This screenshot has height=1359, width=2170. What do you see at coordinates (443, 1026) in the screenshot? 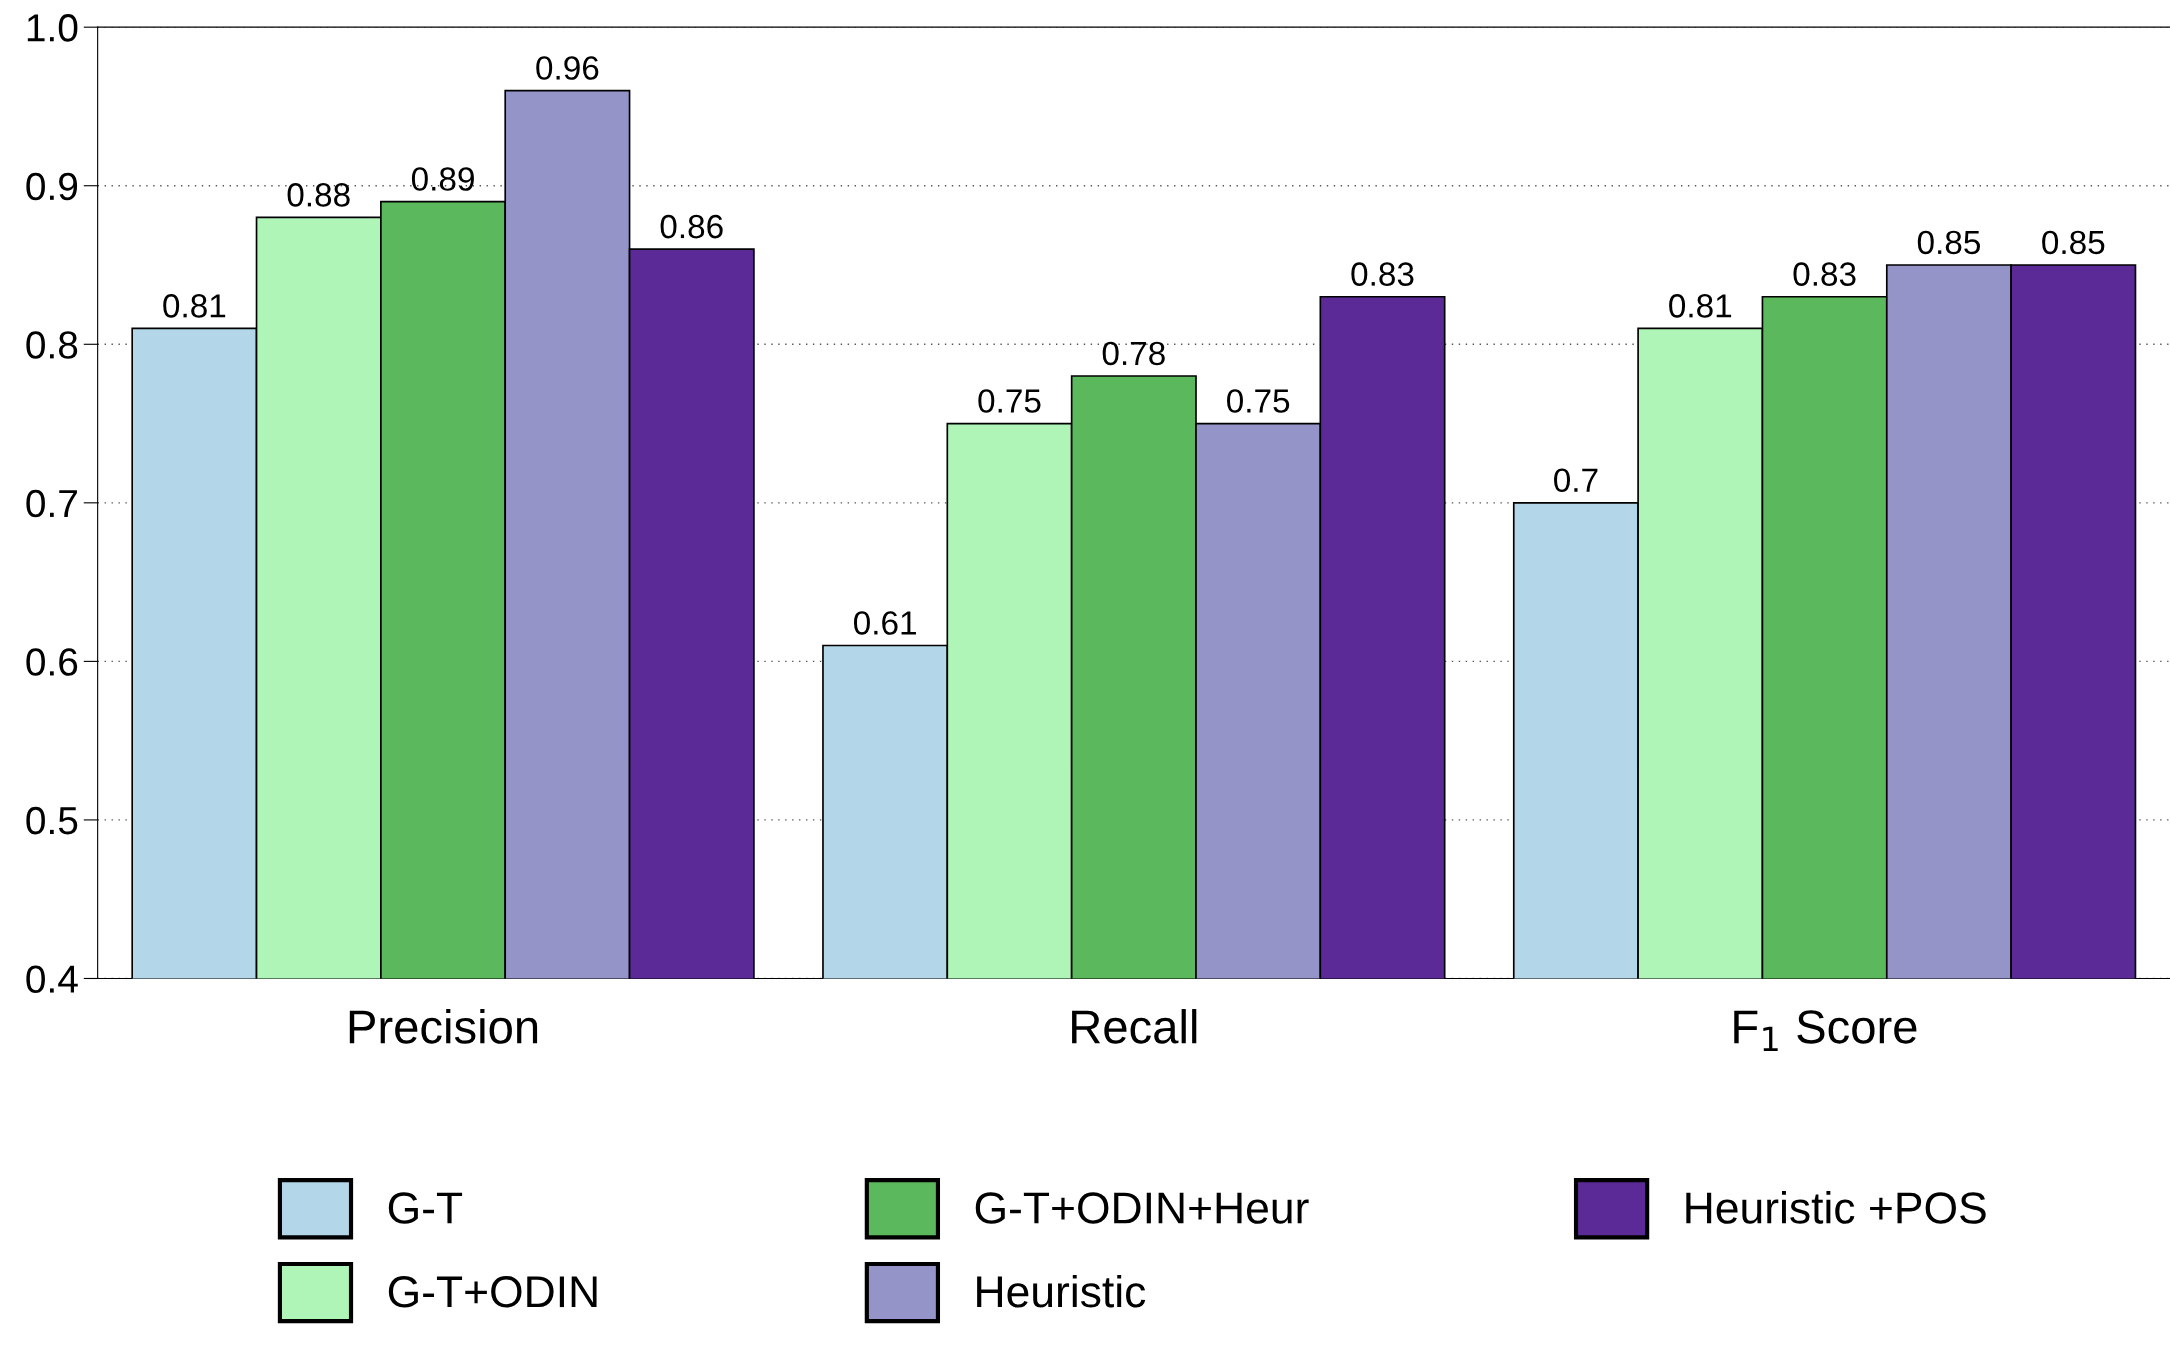
I see `x-tick-label: Precision` at bounding box center [443, 1026].